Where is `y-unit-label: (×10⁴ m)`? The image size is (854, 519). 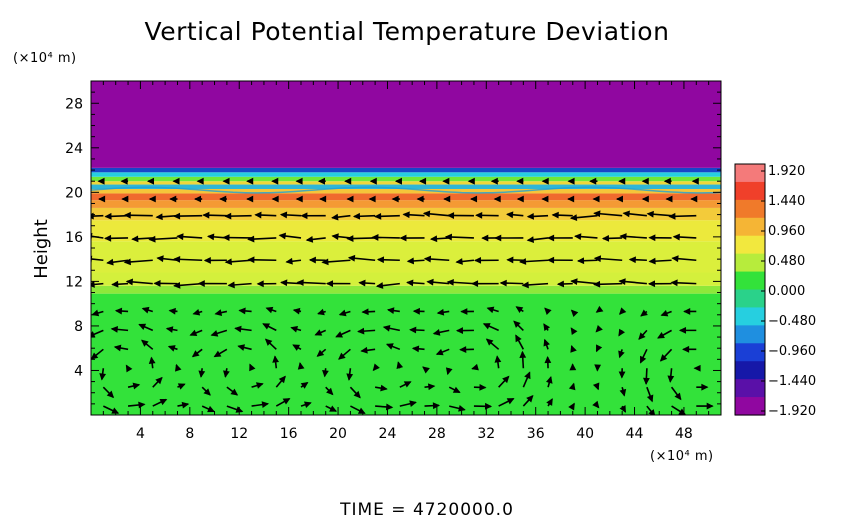
y-unit-label: (×10⁴ m) is located at coordinates (45, 58).